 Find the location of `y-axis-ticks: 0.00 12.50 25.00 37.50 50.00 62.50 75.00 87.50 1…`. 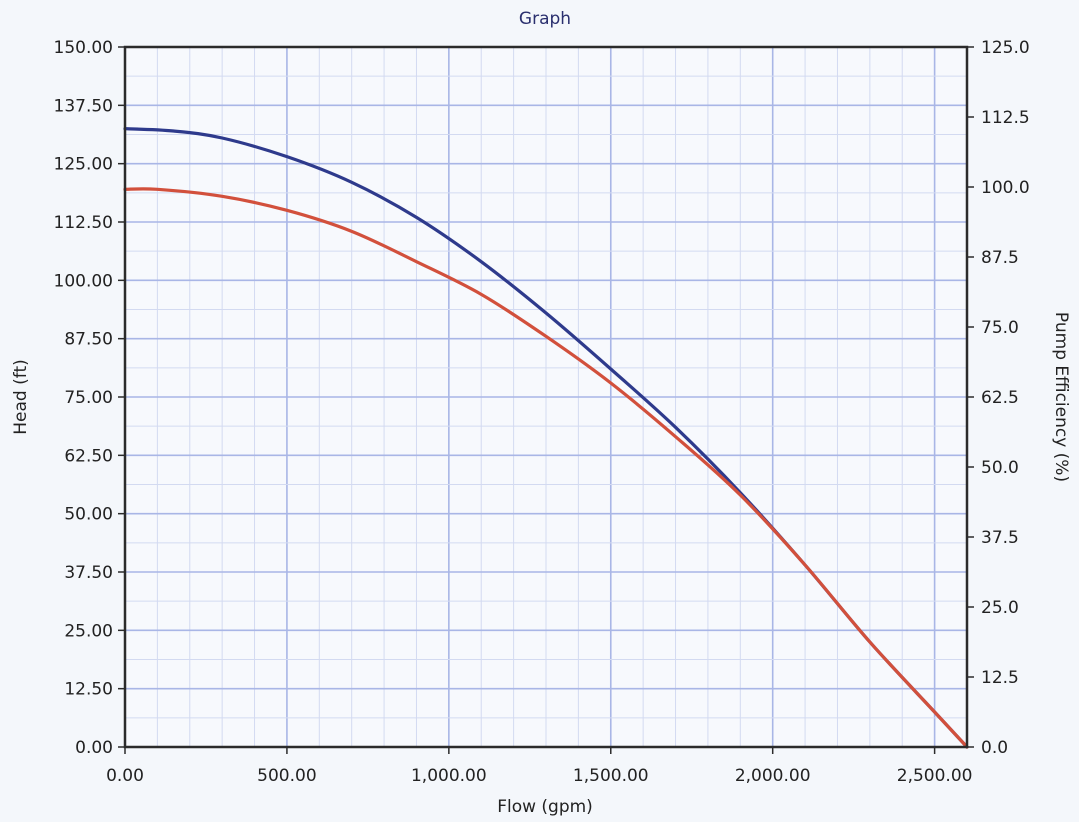

y-axis-ticks: 0.00 12.50 25.00 37.50 50.00 62.50 75.00 87.50 1… is located at coordinates (89, 398).